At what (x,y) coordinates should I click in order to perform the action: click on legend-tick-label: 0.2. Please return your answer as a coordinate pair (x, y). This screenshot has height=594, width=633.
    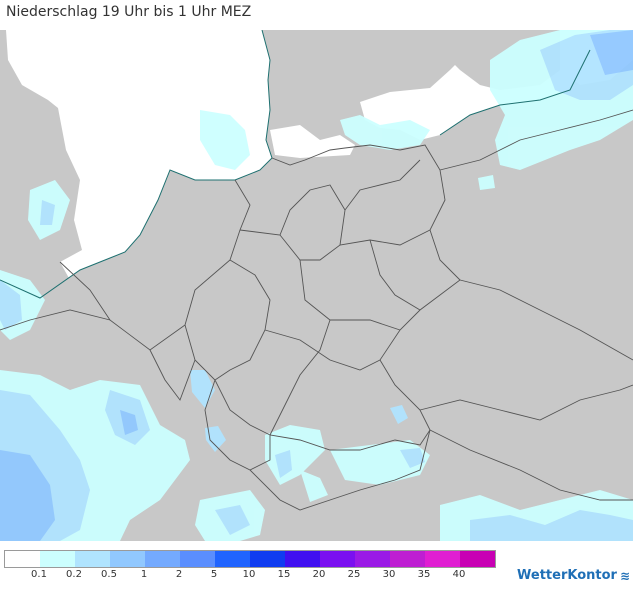
    Looking at the image, I should click on (74, 574).